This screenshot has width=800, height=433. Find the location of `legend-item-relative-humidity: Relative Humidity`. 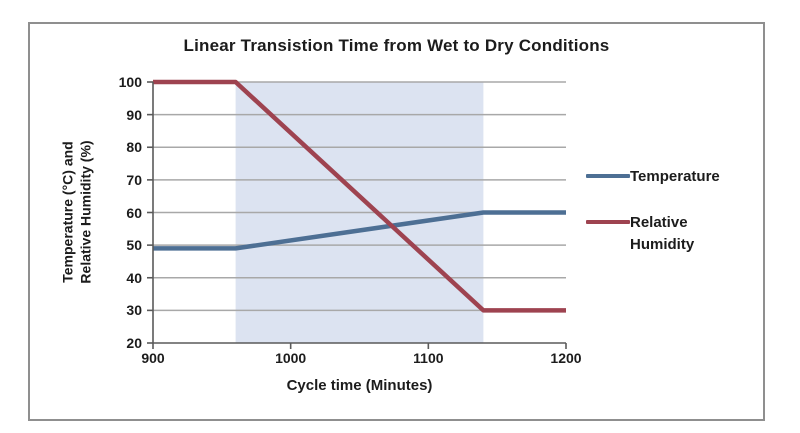

legend-item-relative-humidity: Relative Humidity is located at coordinates (672, 234).